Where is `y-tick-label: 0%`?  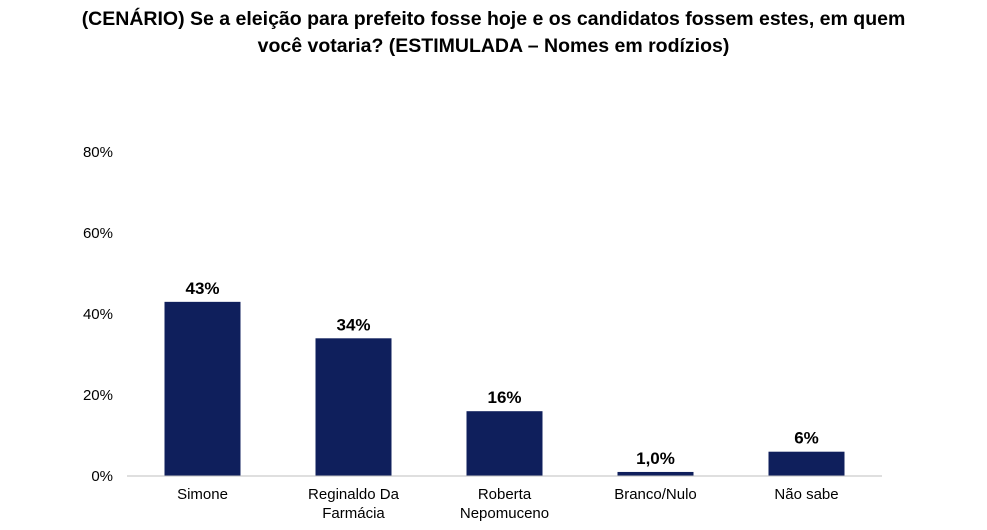 y-tick-label: 0% is located at coordinates (102, 476).